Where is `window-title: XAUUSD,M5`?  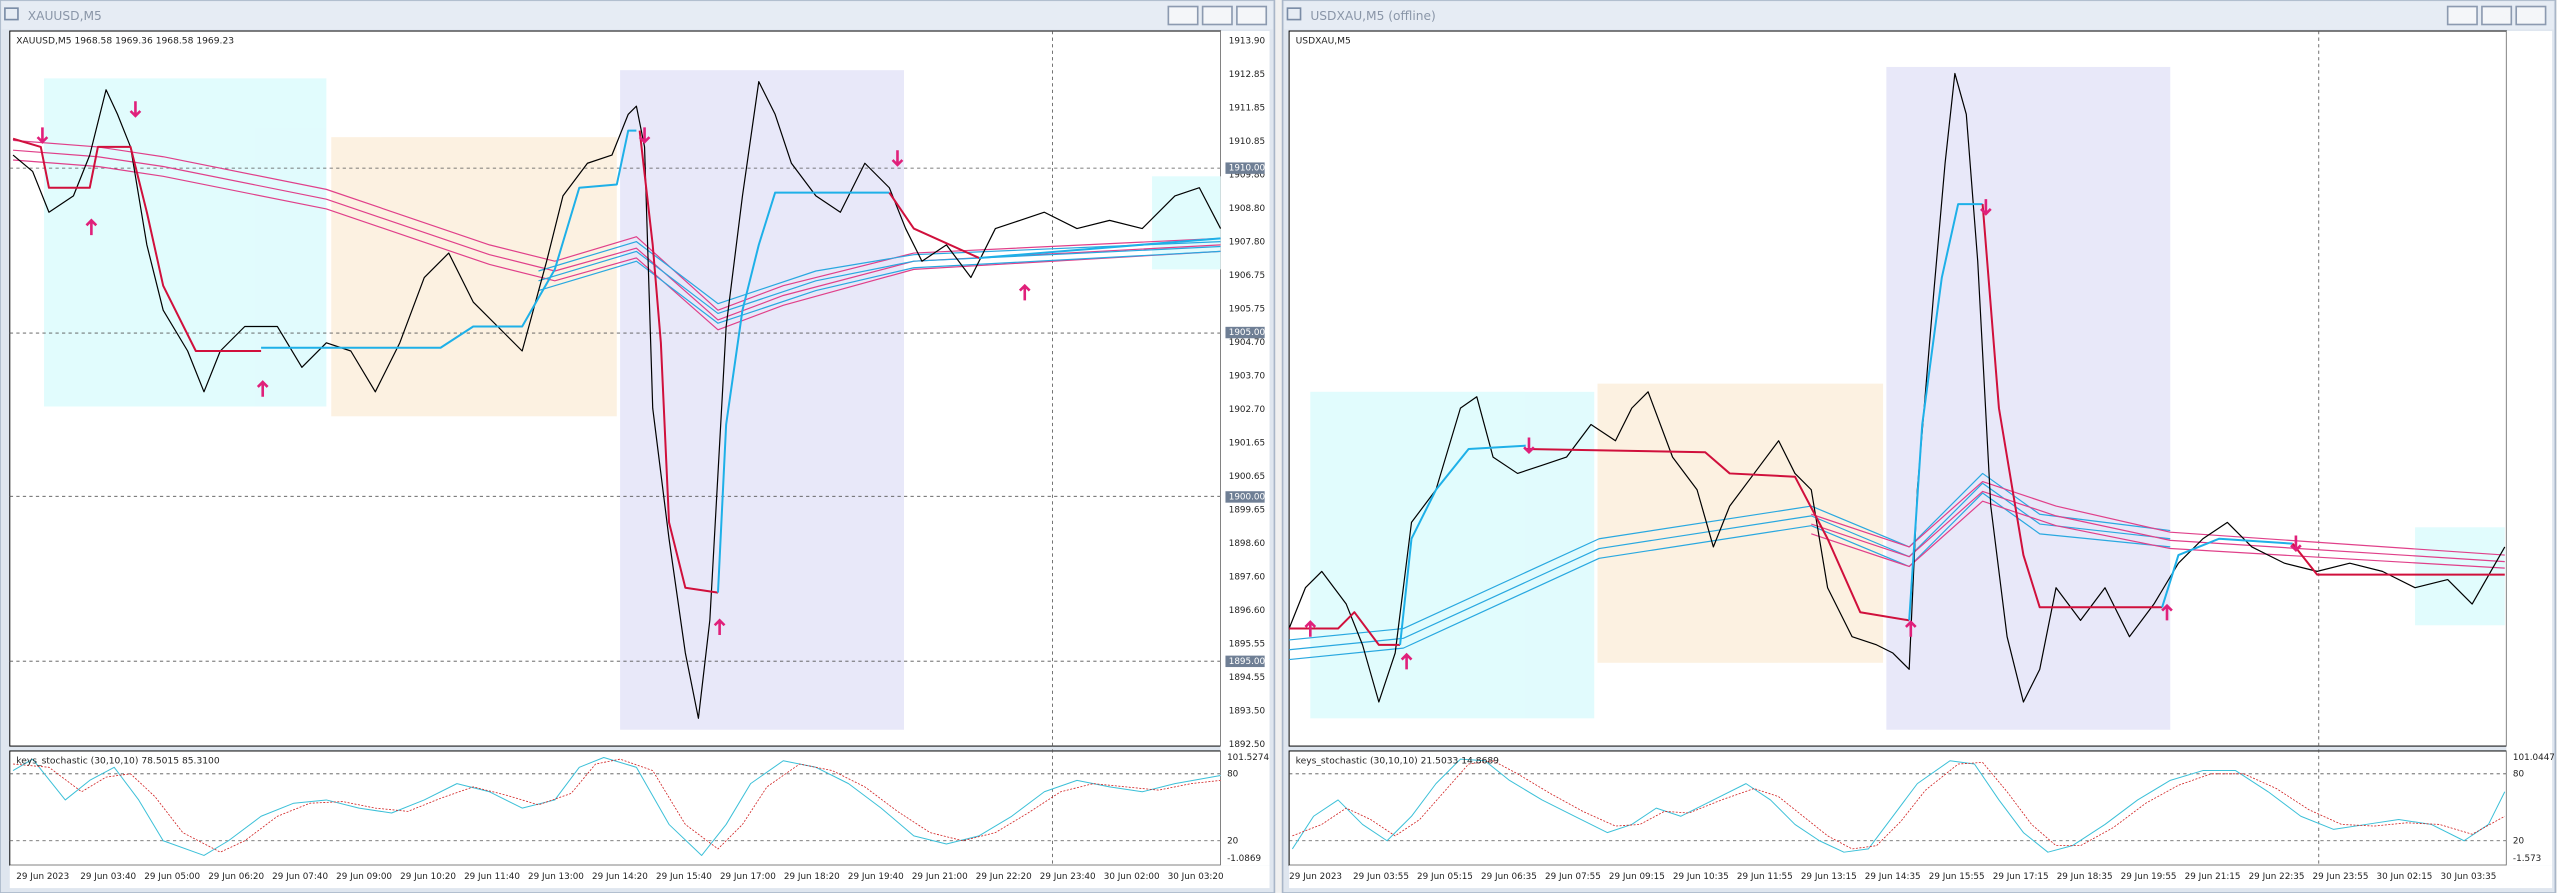
window-title: XAUUSD,M5 is located at coordinates (65, 16).